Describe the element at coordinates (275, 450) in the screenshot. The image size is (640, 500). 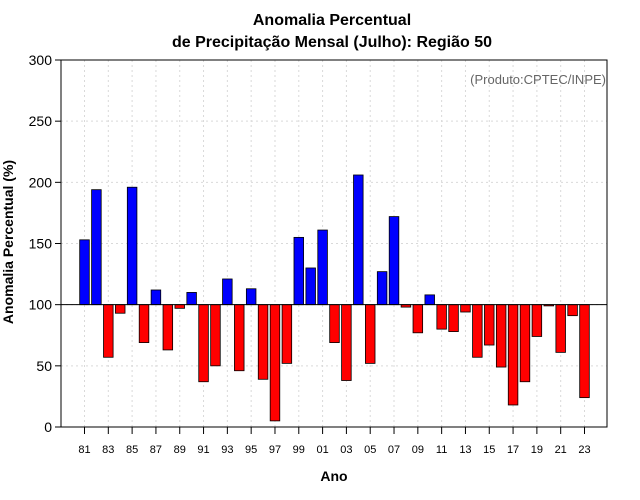
I see `x-tick-label: 97` at that location.